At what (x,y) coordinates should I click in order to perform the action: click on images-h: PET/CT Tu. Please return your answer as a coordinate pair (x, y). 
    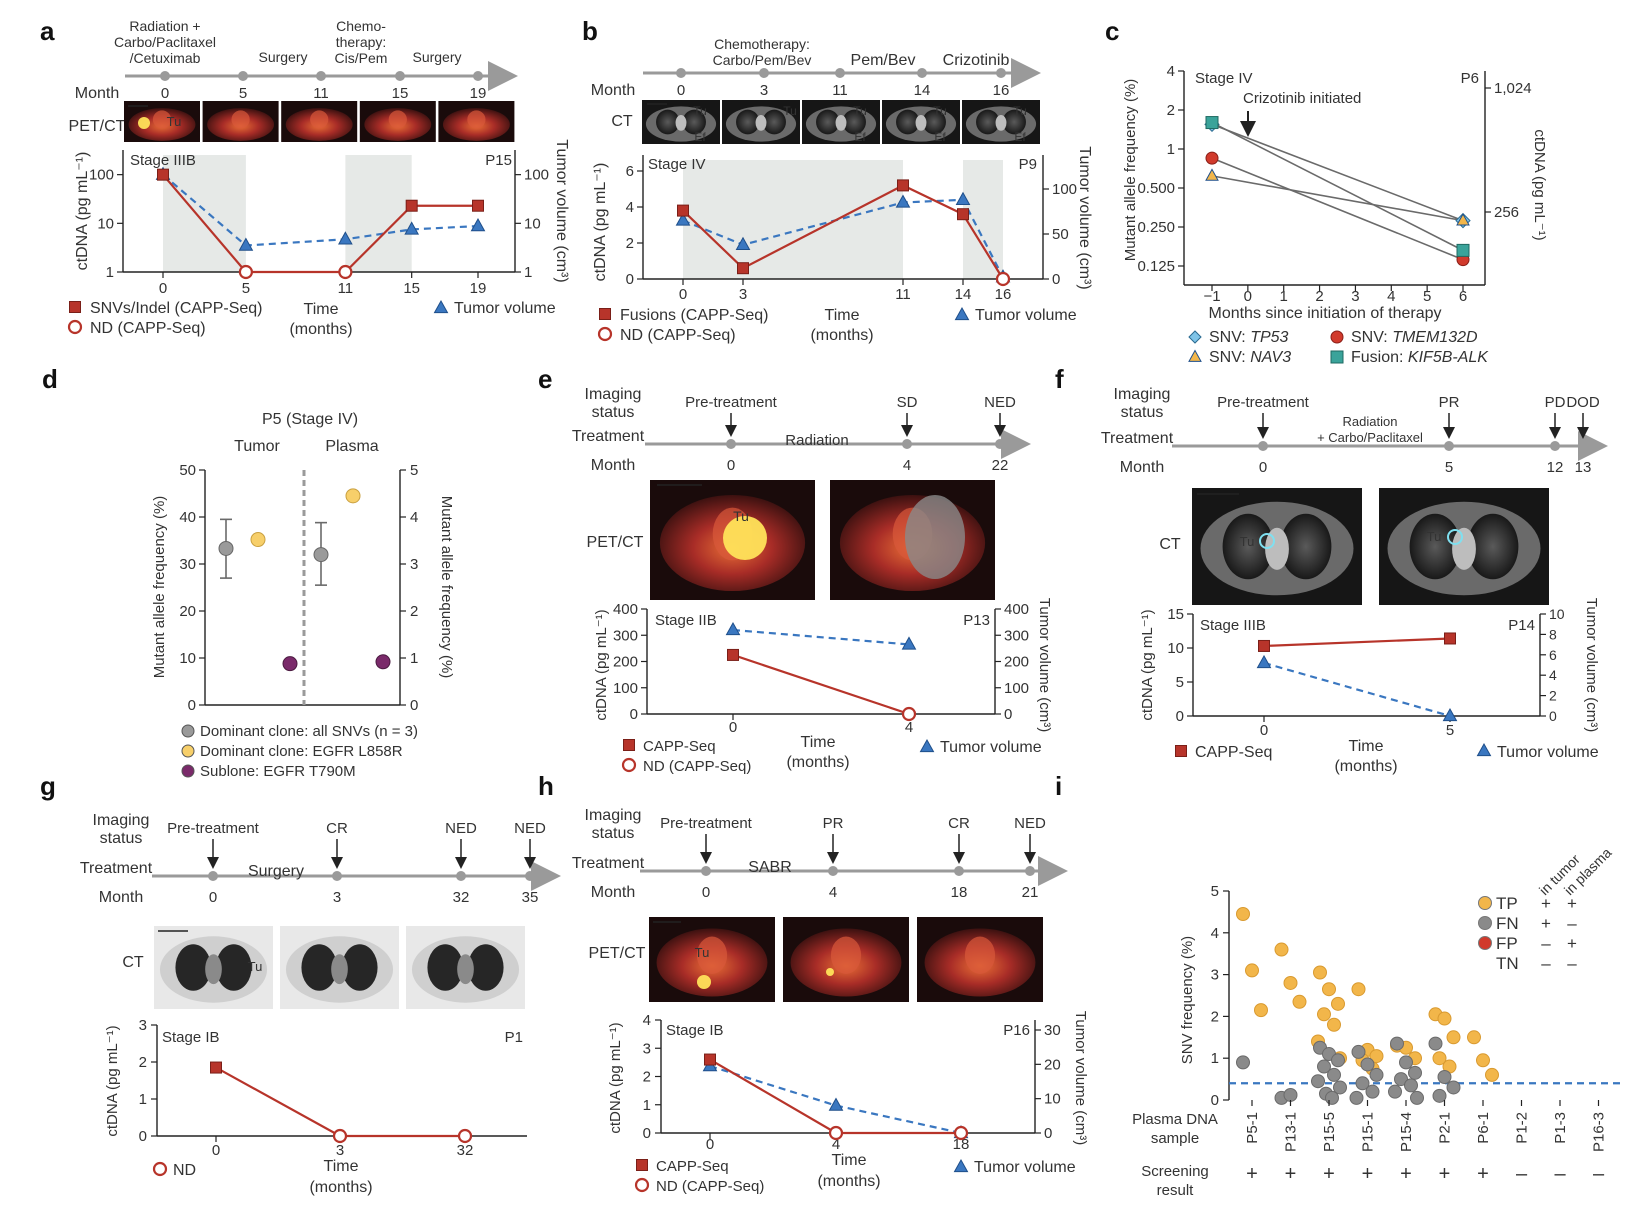
    Looking at the image, I should click on (816, 959).